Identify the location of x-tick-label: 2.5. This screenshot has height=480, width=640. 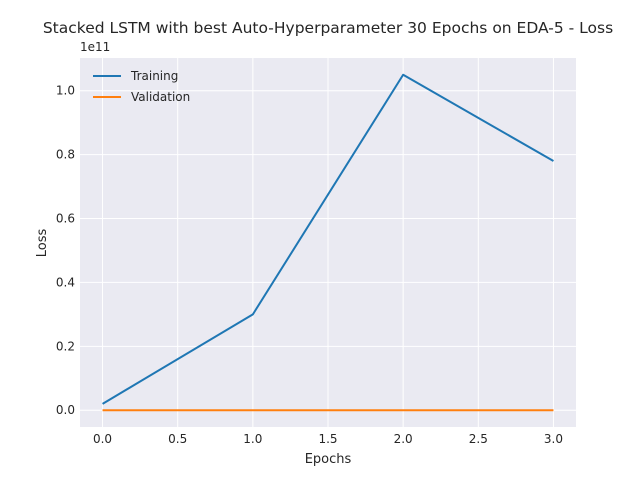
(478, 439).